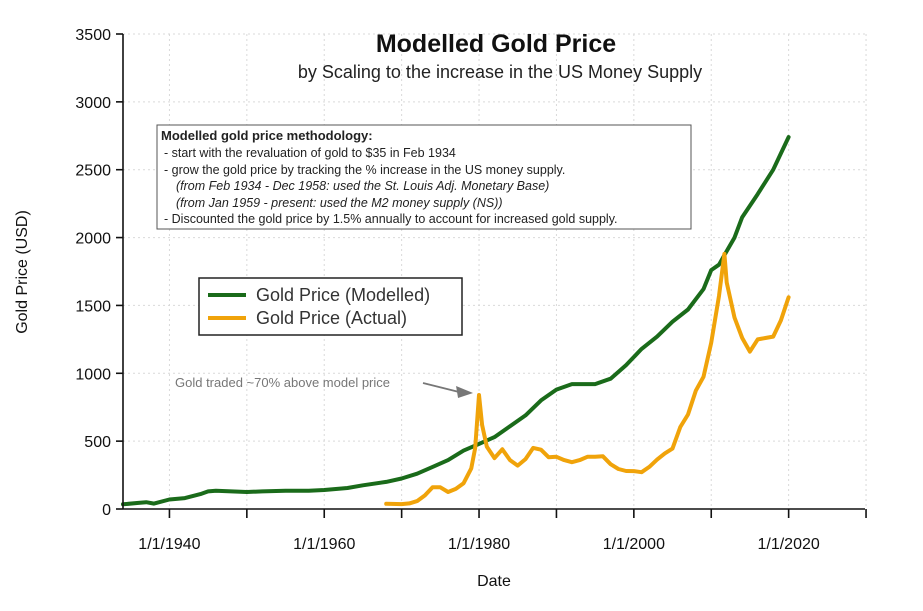  I want to click on legend-frame, so click(330, 306).